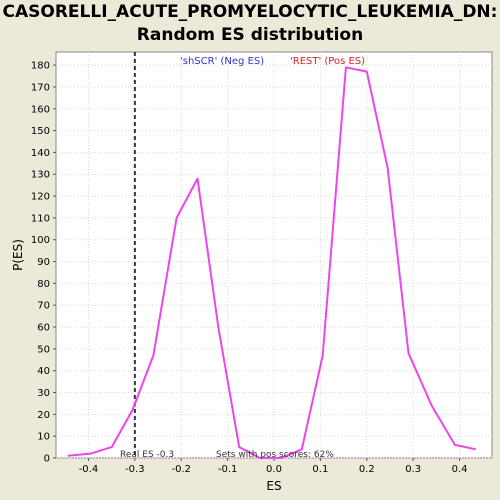 This screenshot has width=500, height=500. Describe the element at coordinates (43, 284) in the screenshot. I see `y-tick-label: 80` at that location.